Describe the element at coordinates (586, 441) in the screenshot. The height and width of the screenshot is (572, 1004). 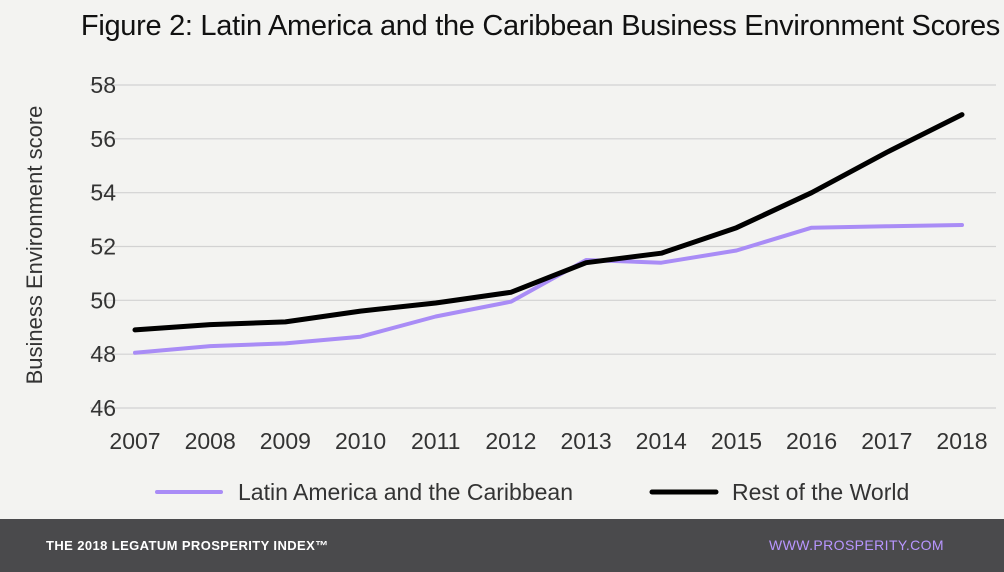
I see `x-tick-label: 2013` at that location.